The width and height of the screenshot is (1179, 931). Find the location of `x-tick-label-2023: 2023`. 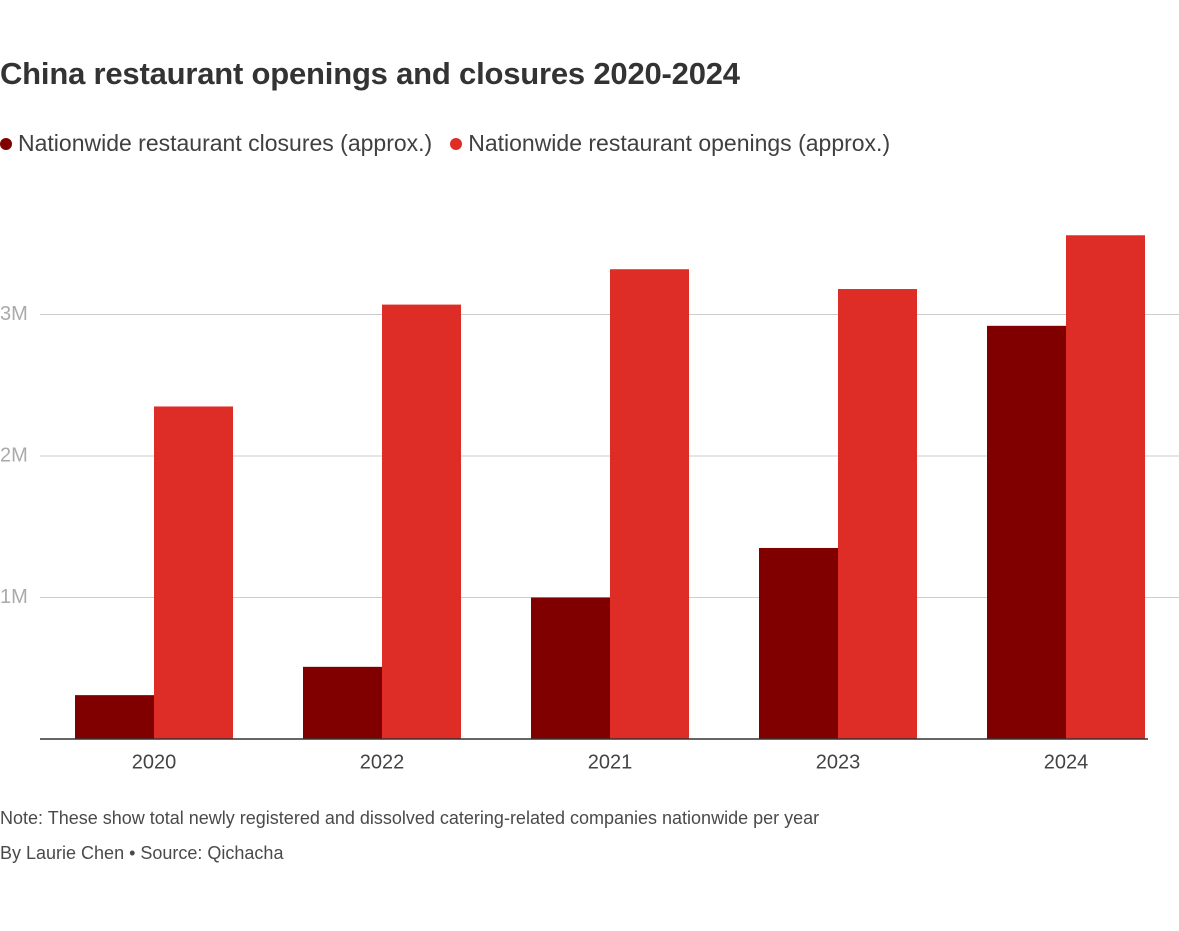

x-tick-label-2023: 2023 is located at coordinates (838, 762).